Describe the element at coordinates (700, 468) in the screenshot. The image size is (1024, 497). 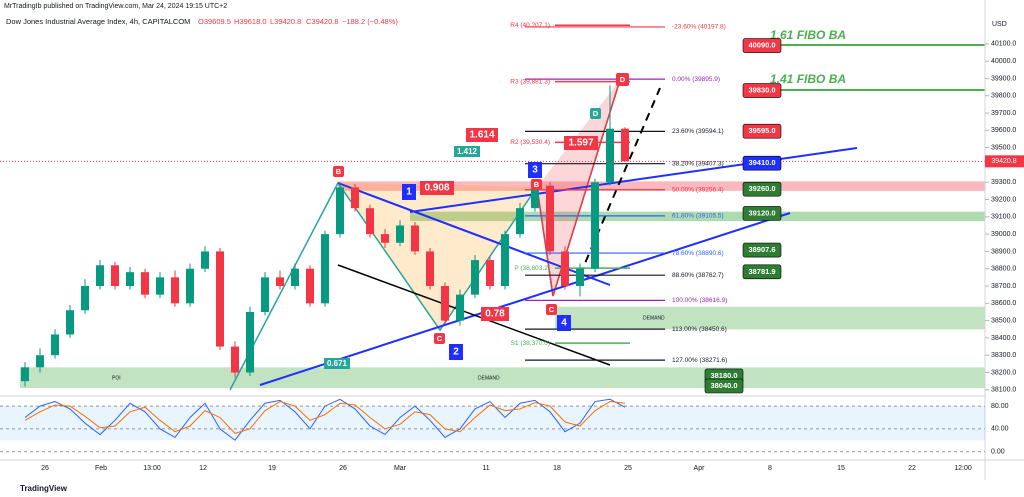
I see `x-tick-label: Apr` at that location.